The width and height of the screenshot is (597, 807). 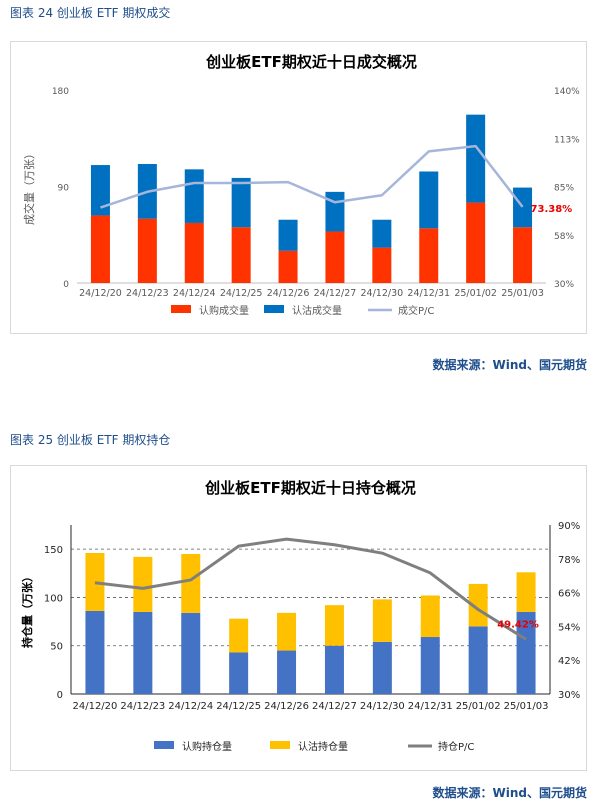 What do you see at coordinates (53, 598) in the screenshot?
I see `y-tick-label: 100` at bounding box center [53, 598].